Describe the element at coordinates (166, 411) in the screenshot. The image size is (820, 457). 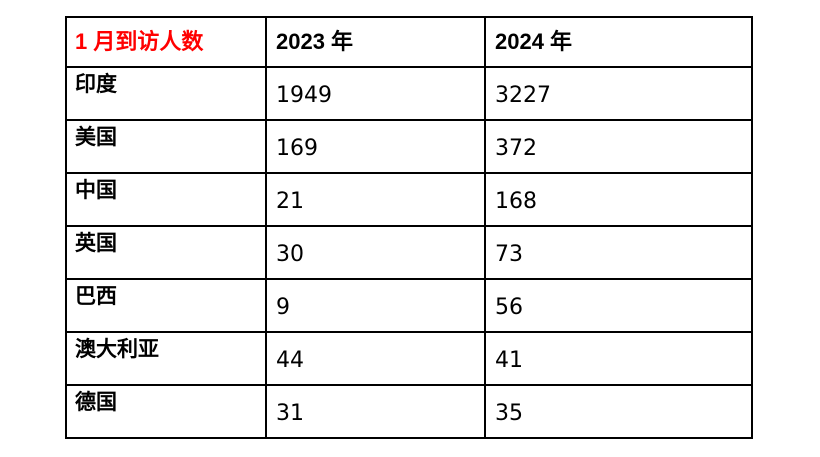
I see `country-cell: 德国` at that location.